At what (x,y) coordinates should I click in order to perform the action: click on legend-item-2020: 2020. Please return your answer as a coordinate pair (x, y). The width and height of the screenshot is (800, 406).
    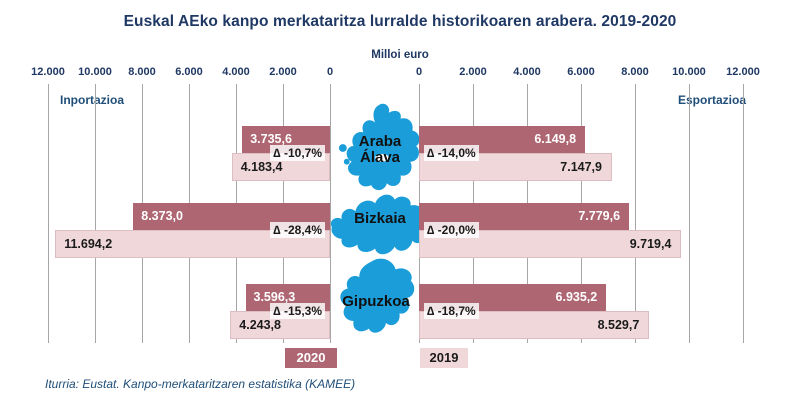
    Looking at the image, I should click on (311, 358).